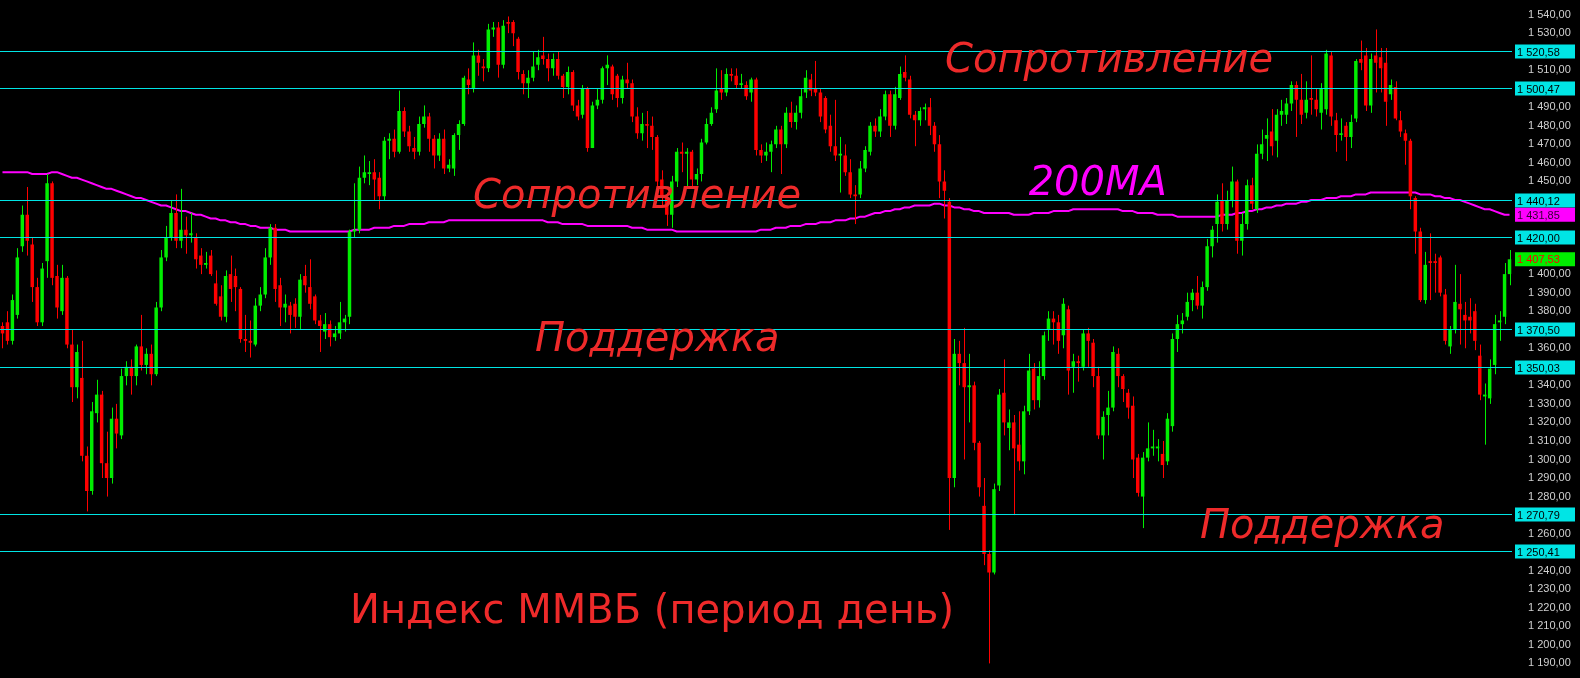 This screenshot has width=1580, height=678. Describe the element at coordinates (1549, 384) in the screenshot. I see `y-tick-label: 1 340,00` at that location.